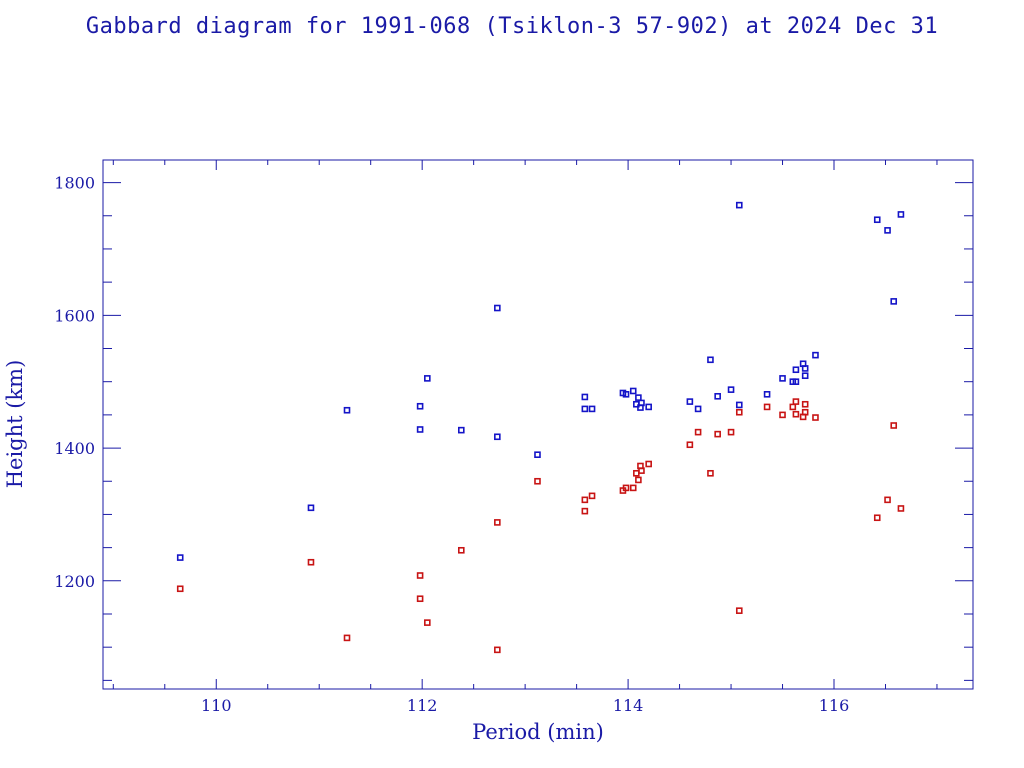 The height and width of the screenshot is (768, 1024). What do you see at coordinates (422, 705) in the screenshot?
I see `x-tick-label: 112` at bounding box center [422, 705].